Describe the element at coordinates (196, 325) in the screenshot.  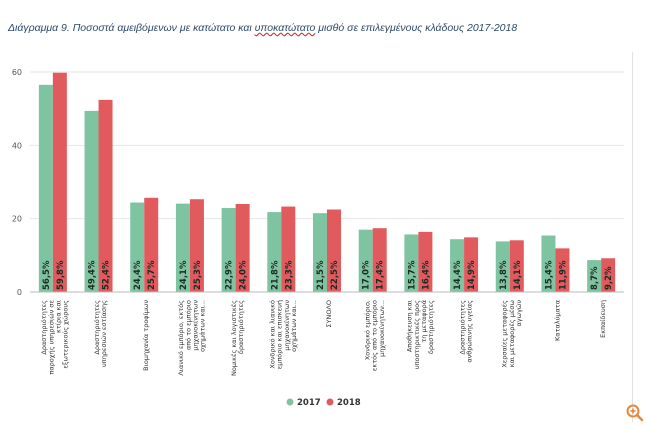
I see `category-label-line: μηχανοκίνητων` at that location.